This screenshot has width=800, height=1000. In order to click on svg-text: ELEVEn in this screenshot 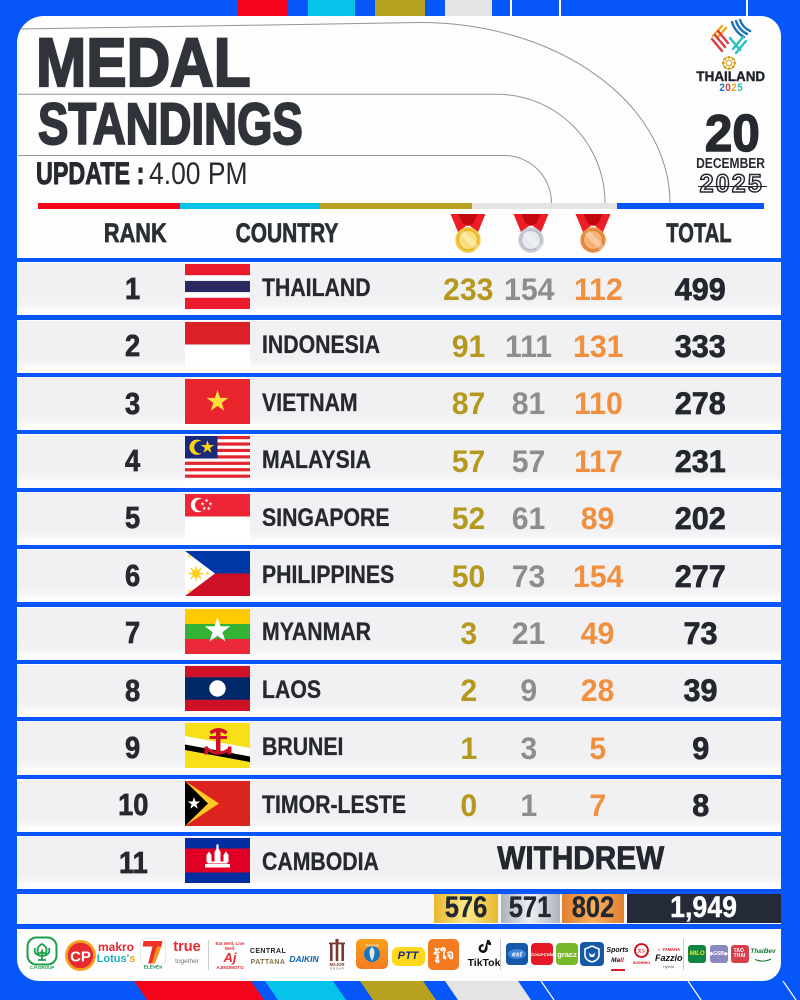, I will do `click(153, 968)`.